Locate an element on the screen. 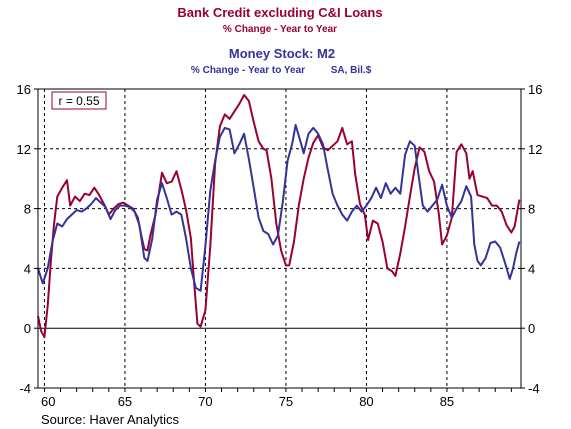 Image resolution: width=571 pixels, height=429 pixels. chart-subtitle-2: % Change - Year to Year is located at coordinates (248, 70).